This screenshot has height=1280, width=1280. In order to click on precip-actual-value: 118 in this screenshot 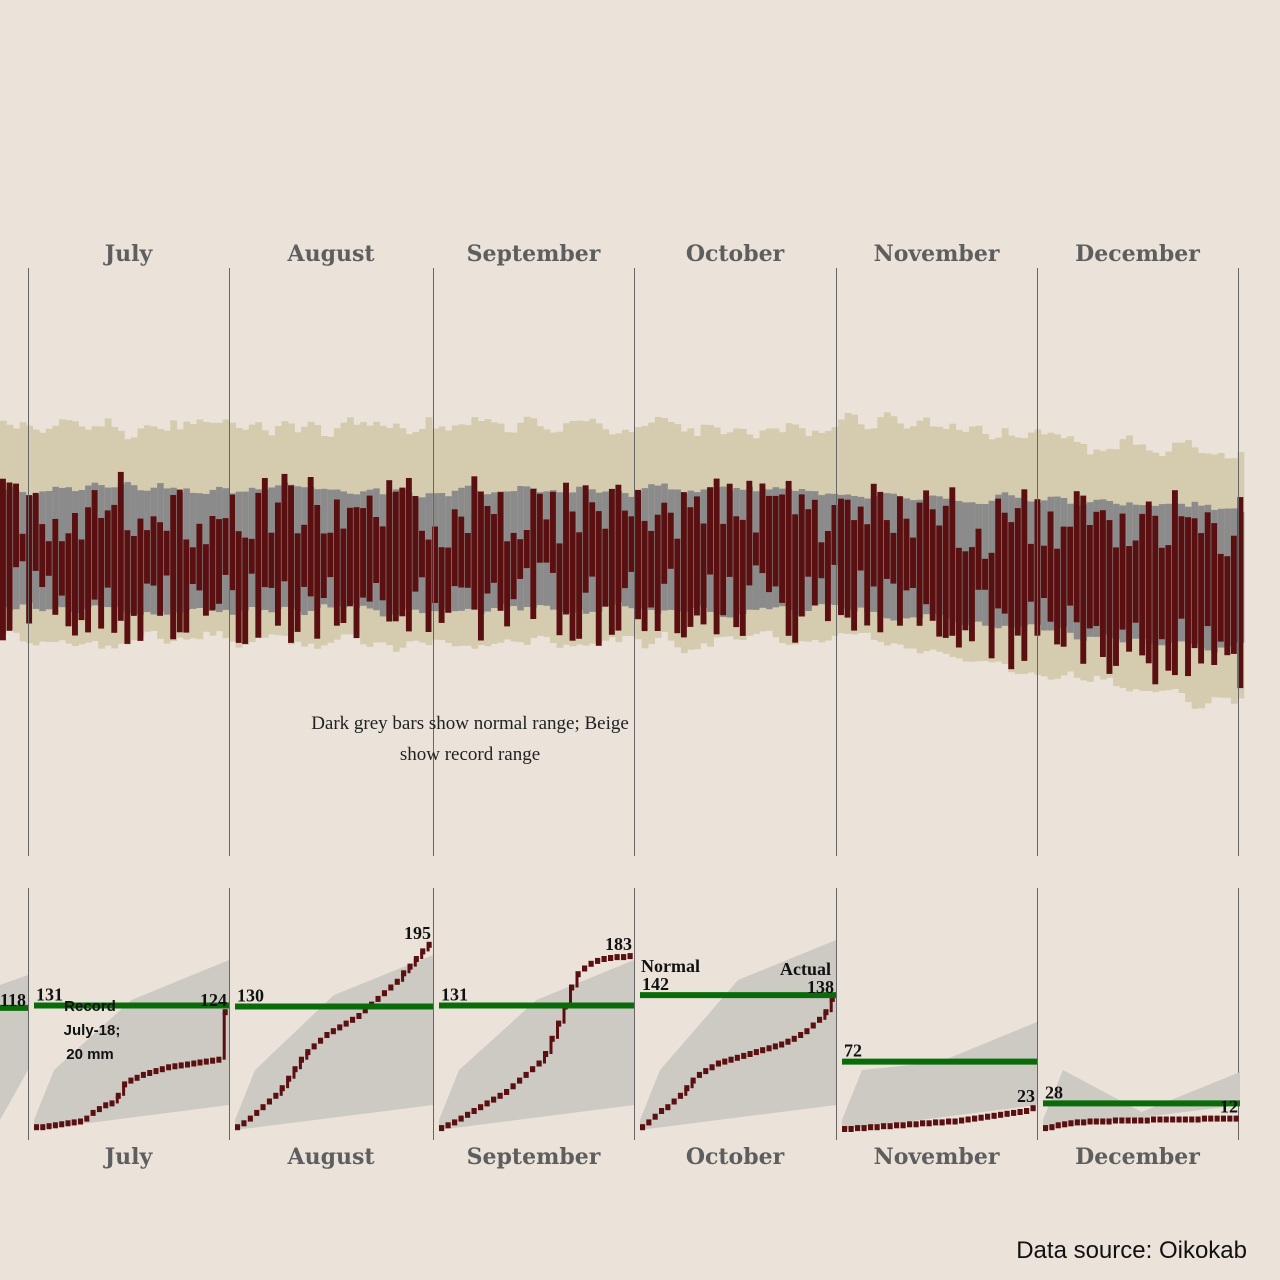, I will do `click(13, 1000)`.